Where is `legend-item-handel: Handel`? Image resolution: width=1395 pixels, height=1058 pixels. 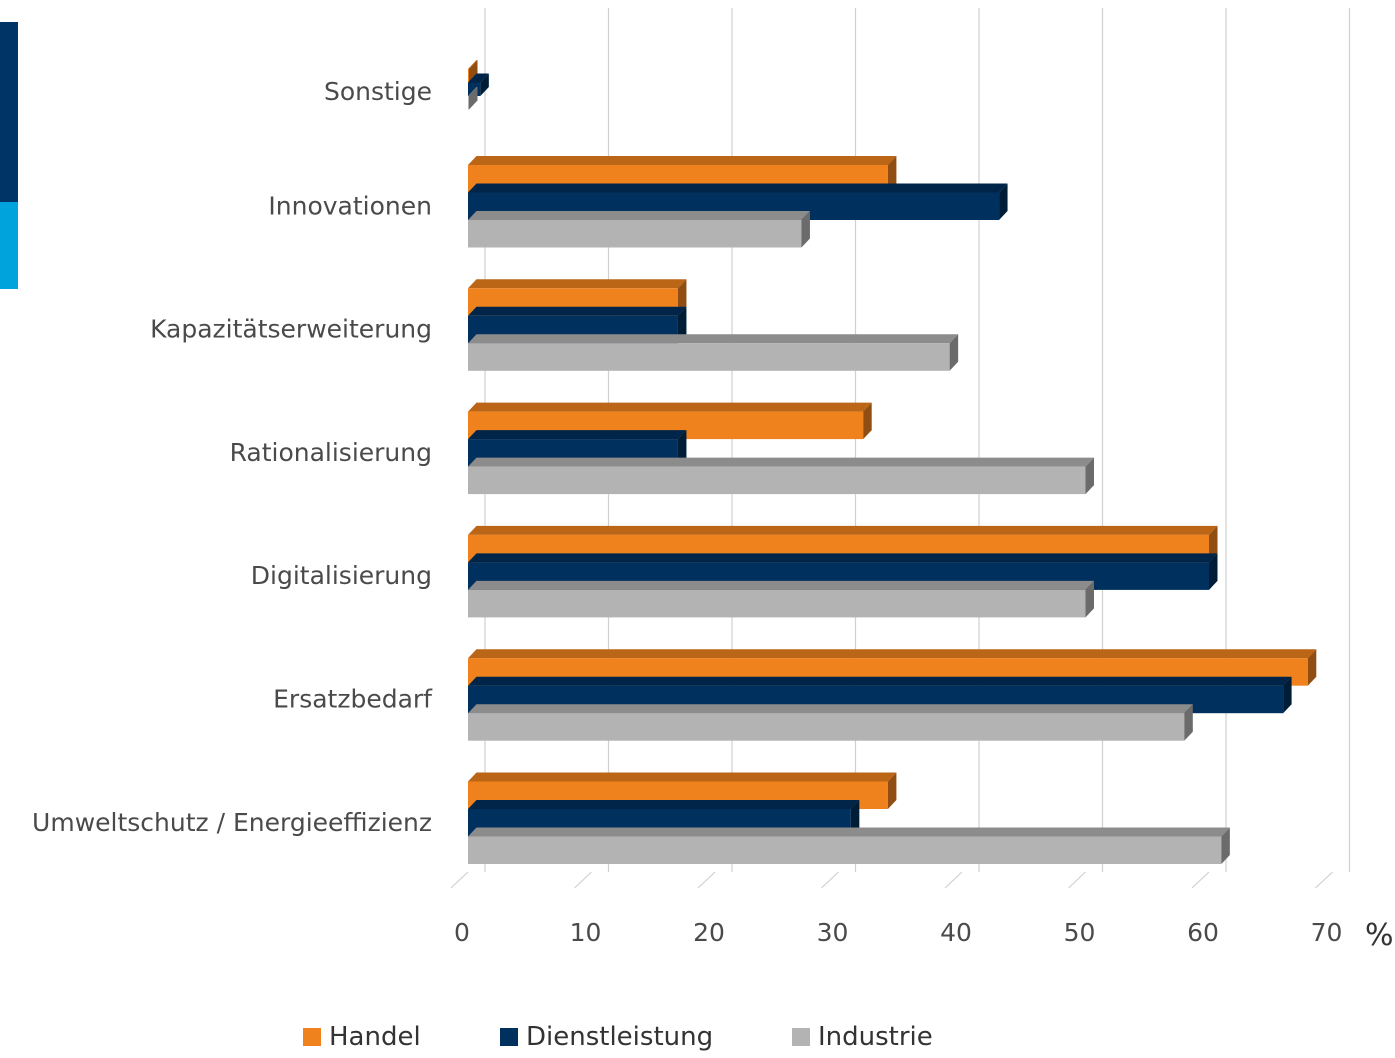
legend-item-handel: Handel is located at coordinates (362, 1037).